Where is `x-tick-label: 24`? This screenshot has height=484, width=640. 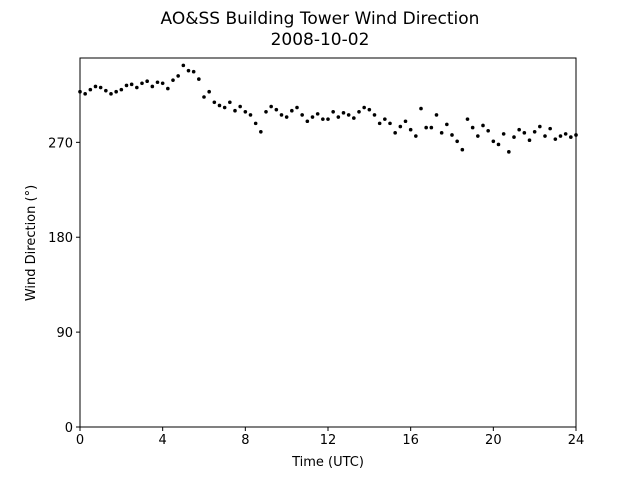 x-tick-label: 24 is located at coordinates (576, 440).